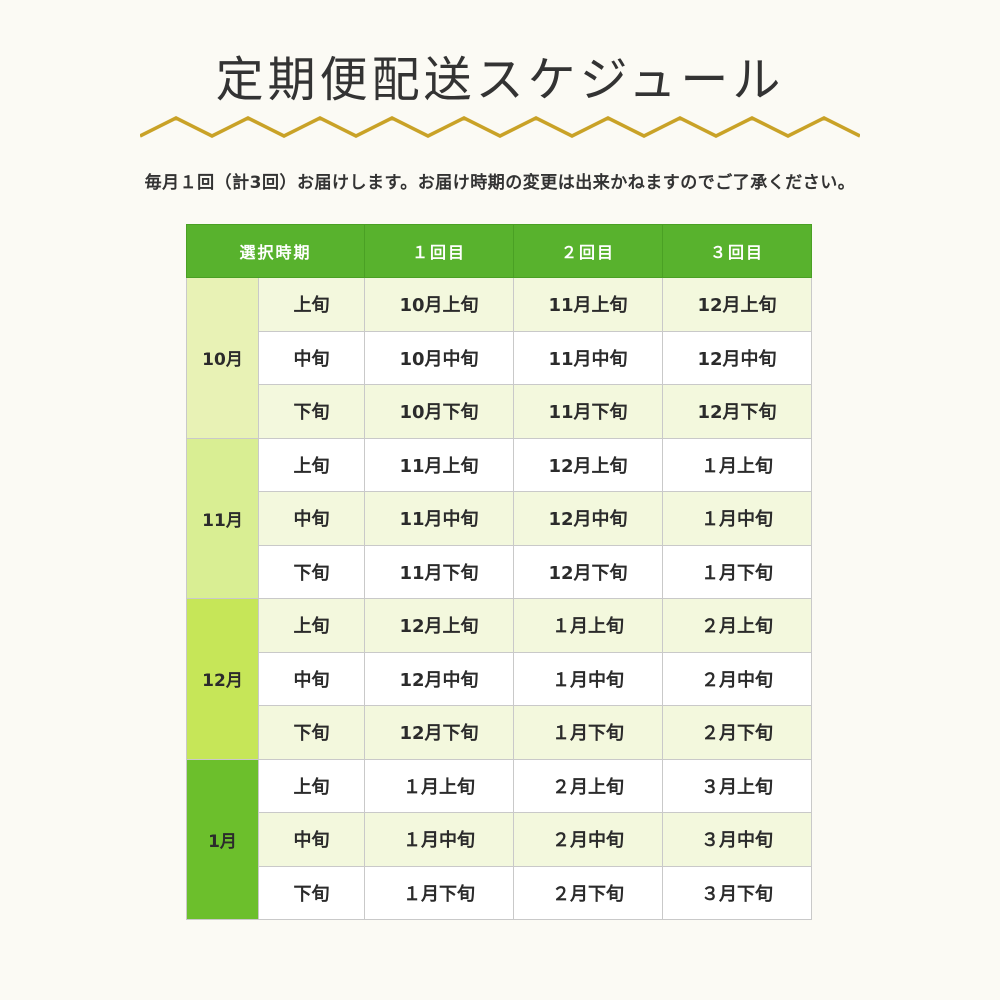 This screenshot has height=1000, width=1000. I want to click on table-row: 12月 上旬 12月上旬 １月上旬 ２月上旬, so click(499, 679).